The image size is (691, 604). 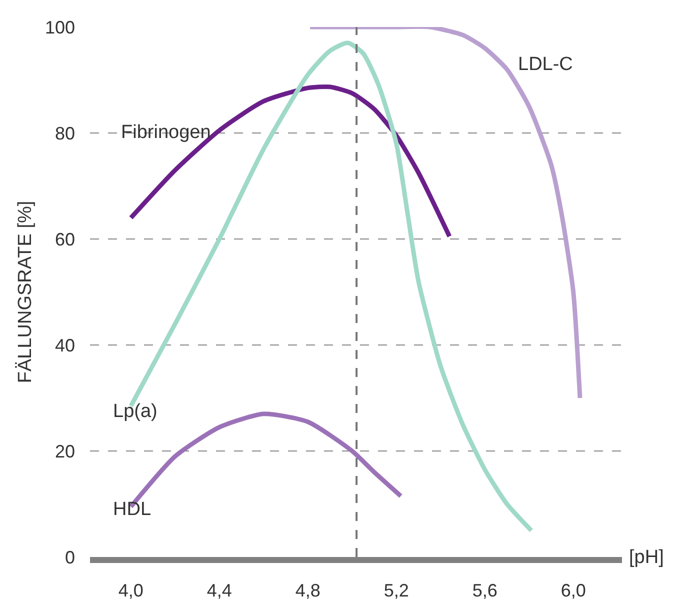 I want to click on y-tick-label: 80, so click(x=64, y=133).